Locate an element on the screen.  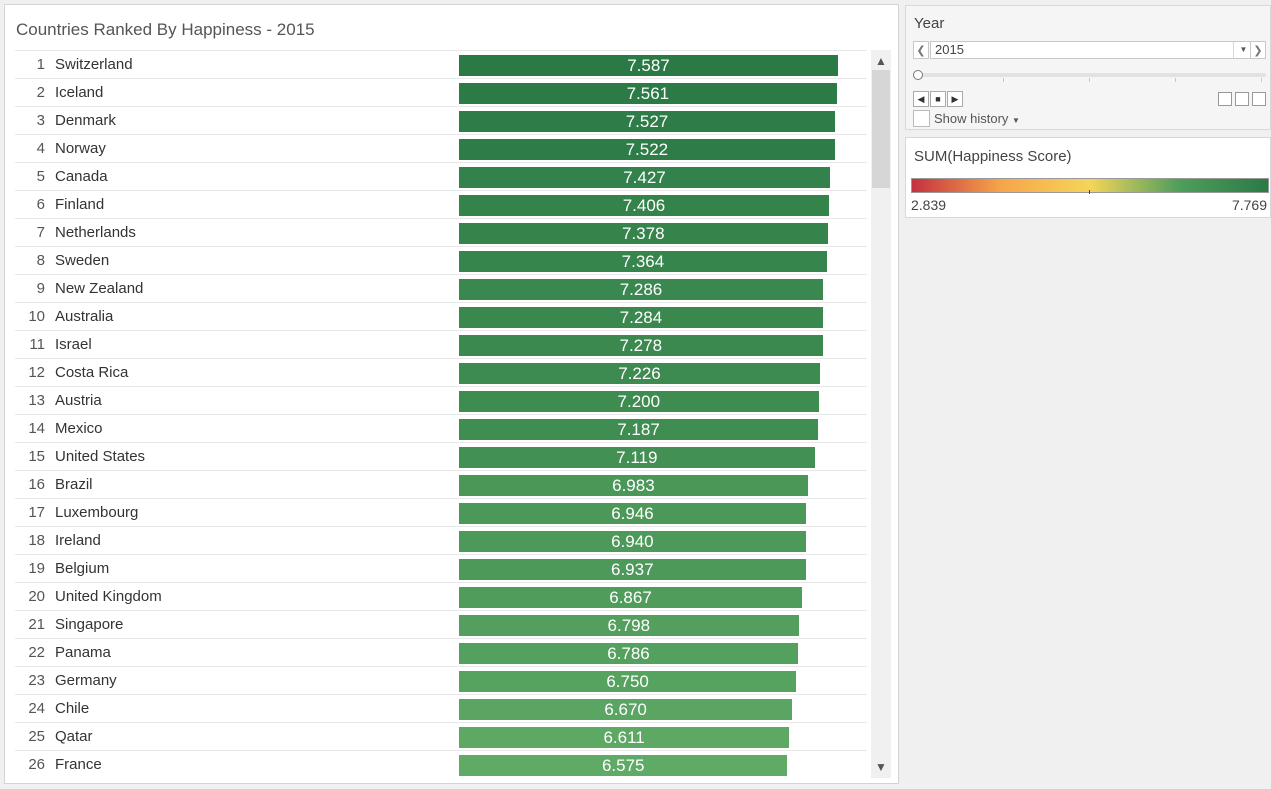
country-label: Netherlands is located at coordinates (95, 232).